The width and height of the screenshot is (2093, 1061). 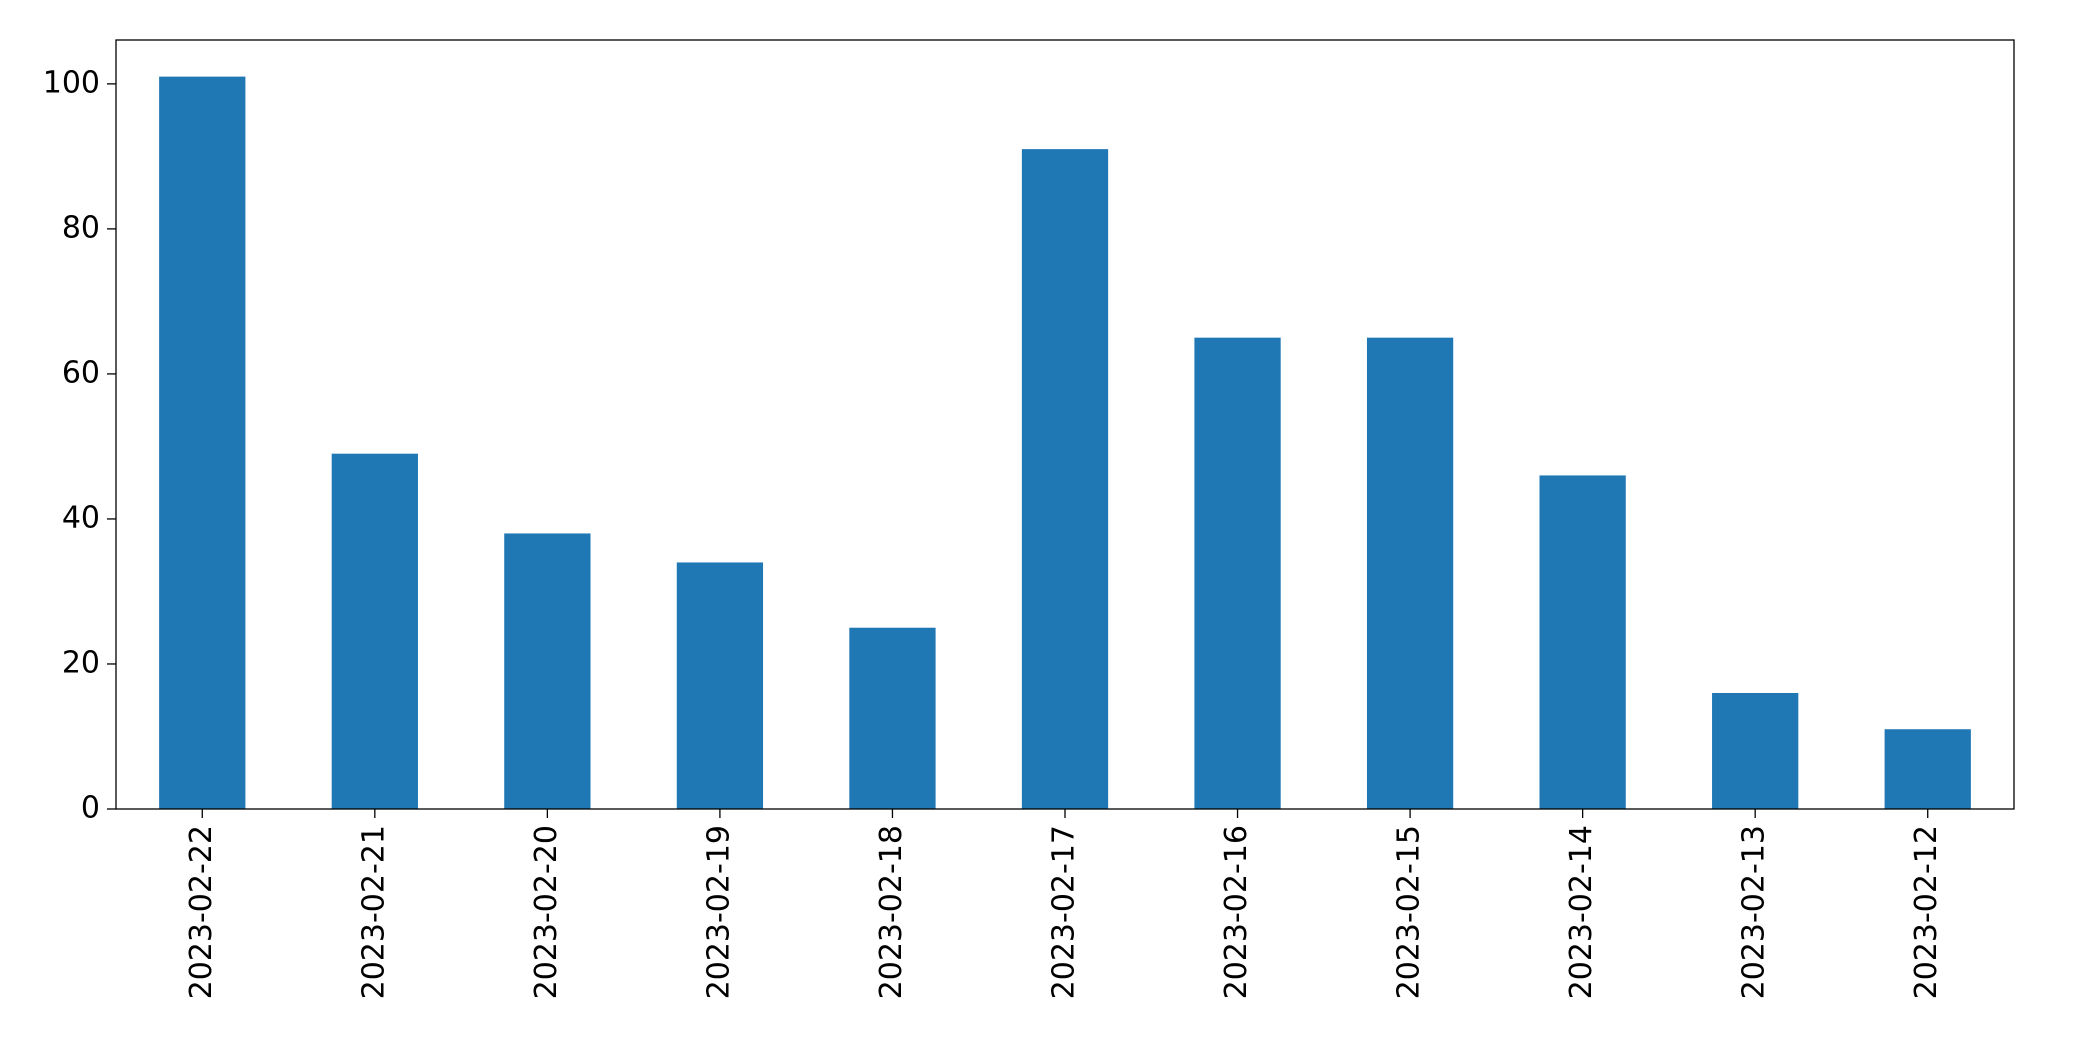 What do you see at coordinates (1409, 912) in the screenshot?
I see `x-tick-label: 2023-02-15` at bounding box center [1409, 912].